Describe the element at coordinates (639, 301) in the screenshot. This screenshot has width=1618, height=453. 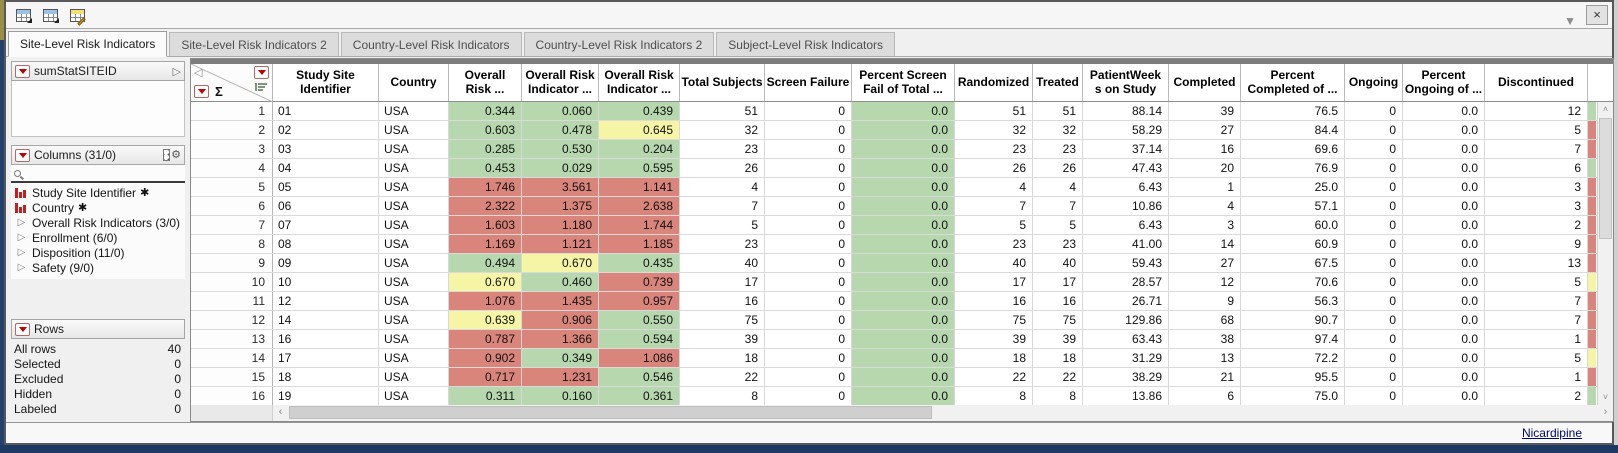
I see `cell-overall-risk-indicator-2: 0.957` at that location.